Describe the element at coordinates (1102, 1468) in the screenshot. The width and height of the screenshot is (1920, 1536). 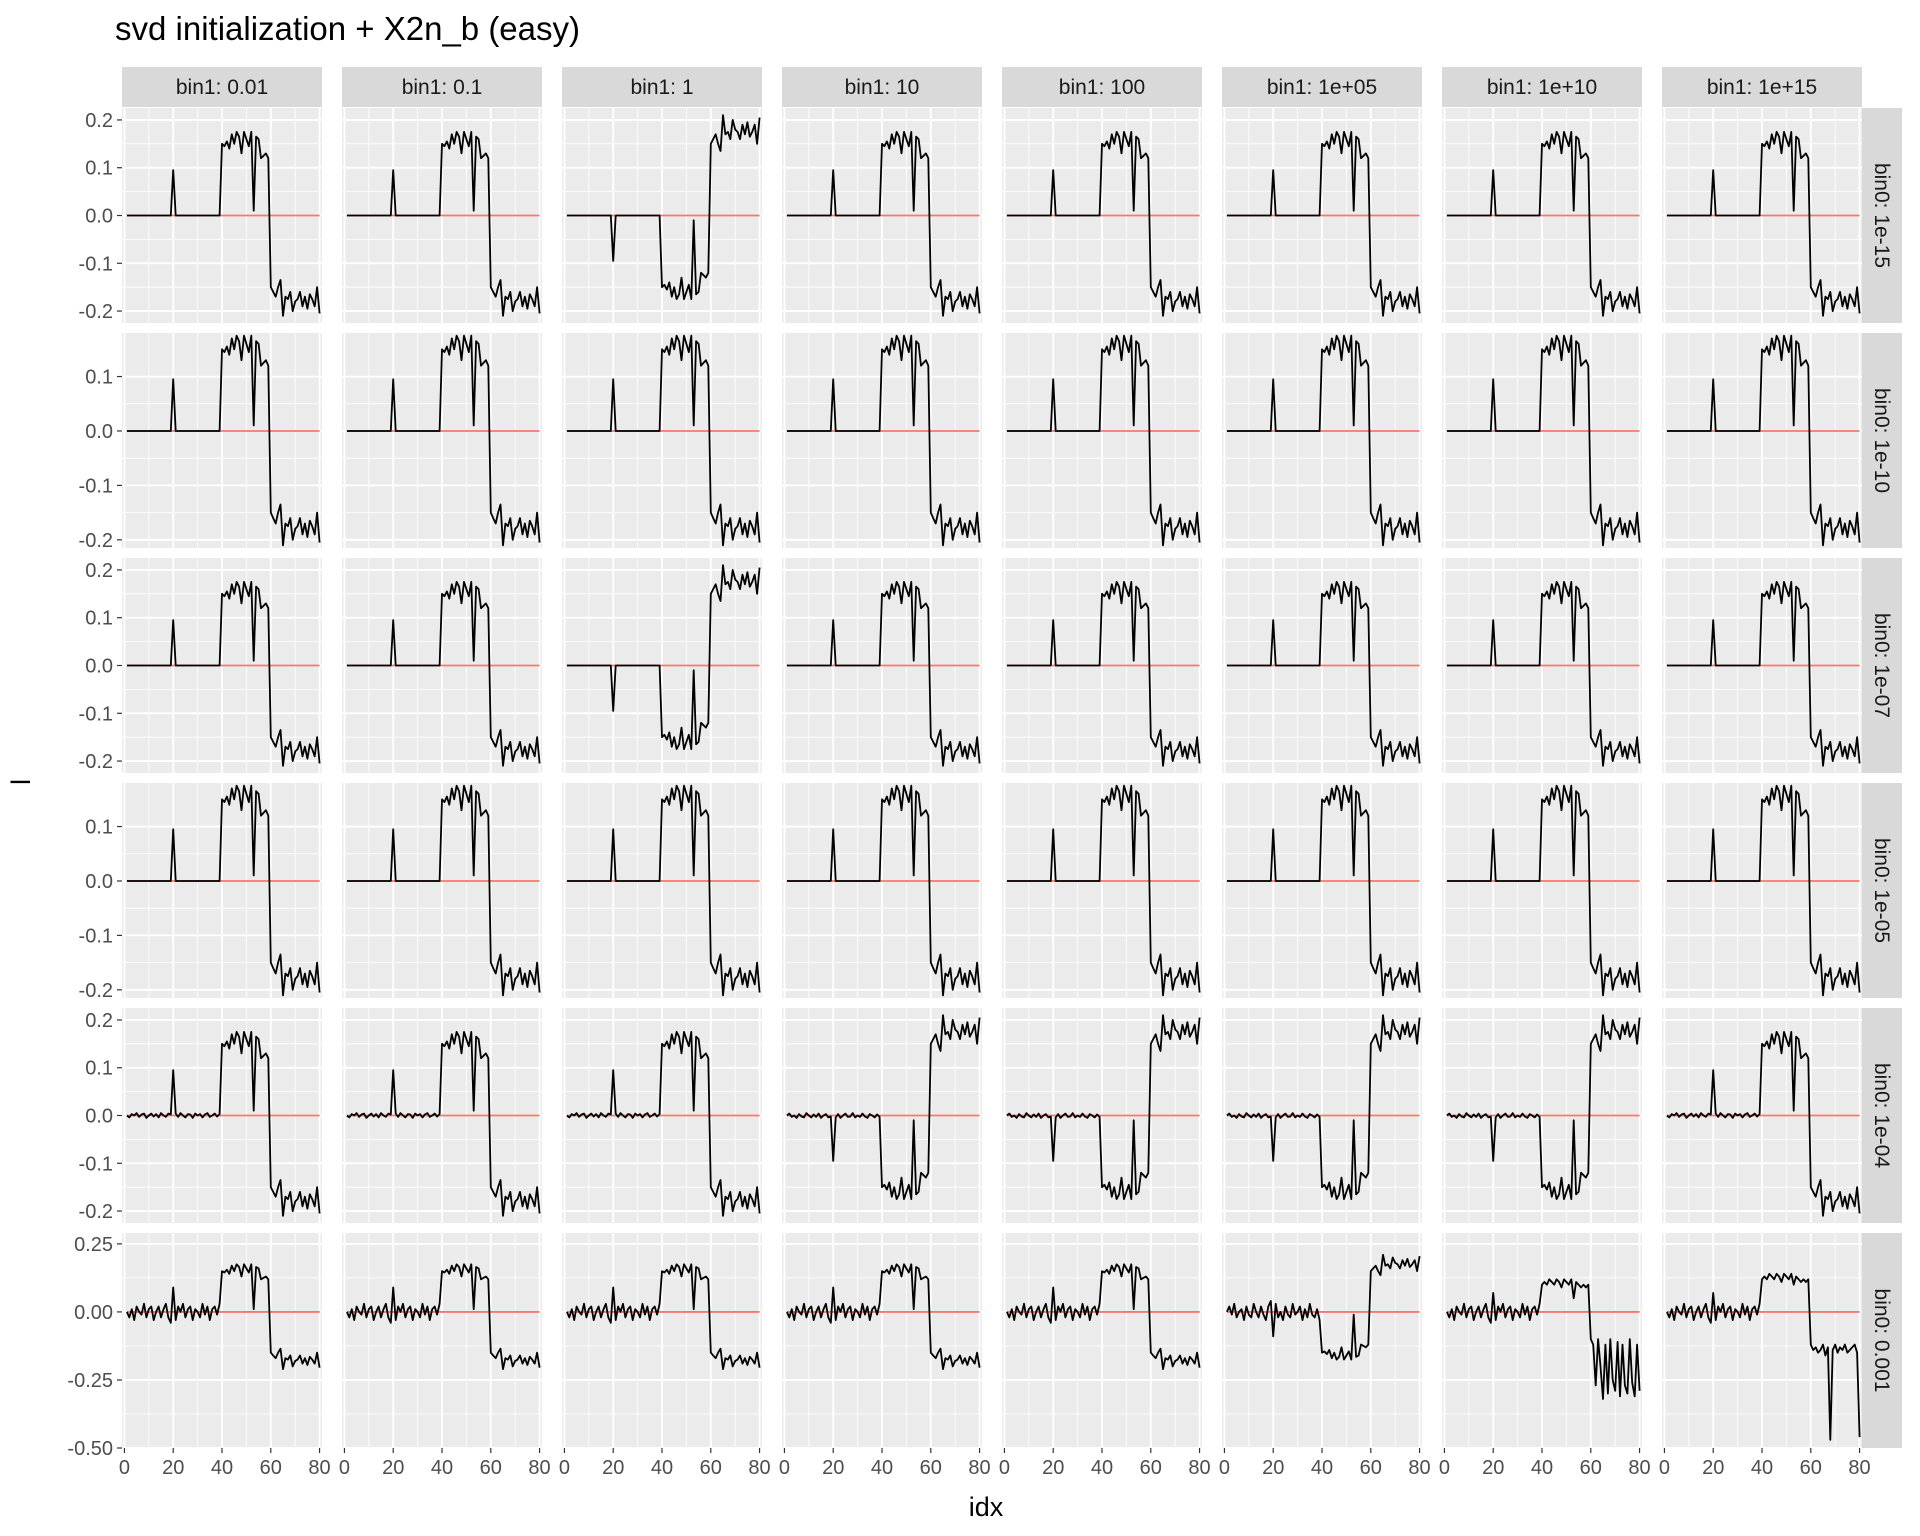
I see `x-tick-label: 40` at that location.